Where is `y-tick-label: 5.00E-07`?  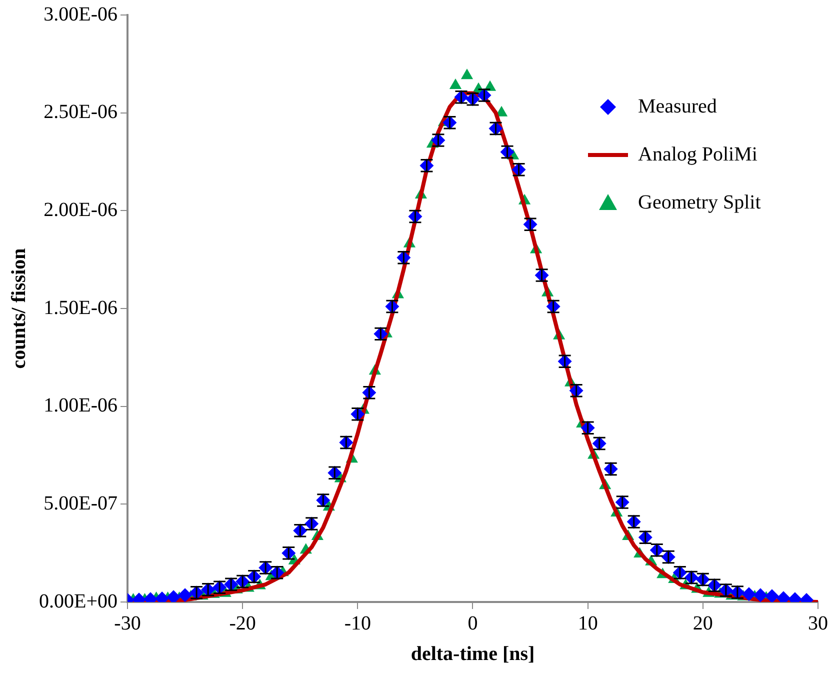 y-tick-label: 5.00E-07 is located at coordinates (81, 503).